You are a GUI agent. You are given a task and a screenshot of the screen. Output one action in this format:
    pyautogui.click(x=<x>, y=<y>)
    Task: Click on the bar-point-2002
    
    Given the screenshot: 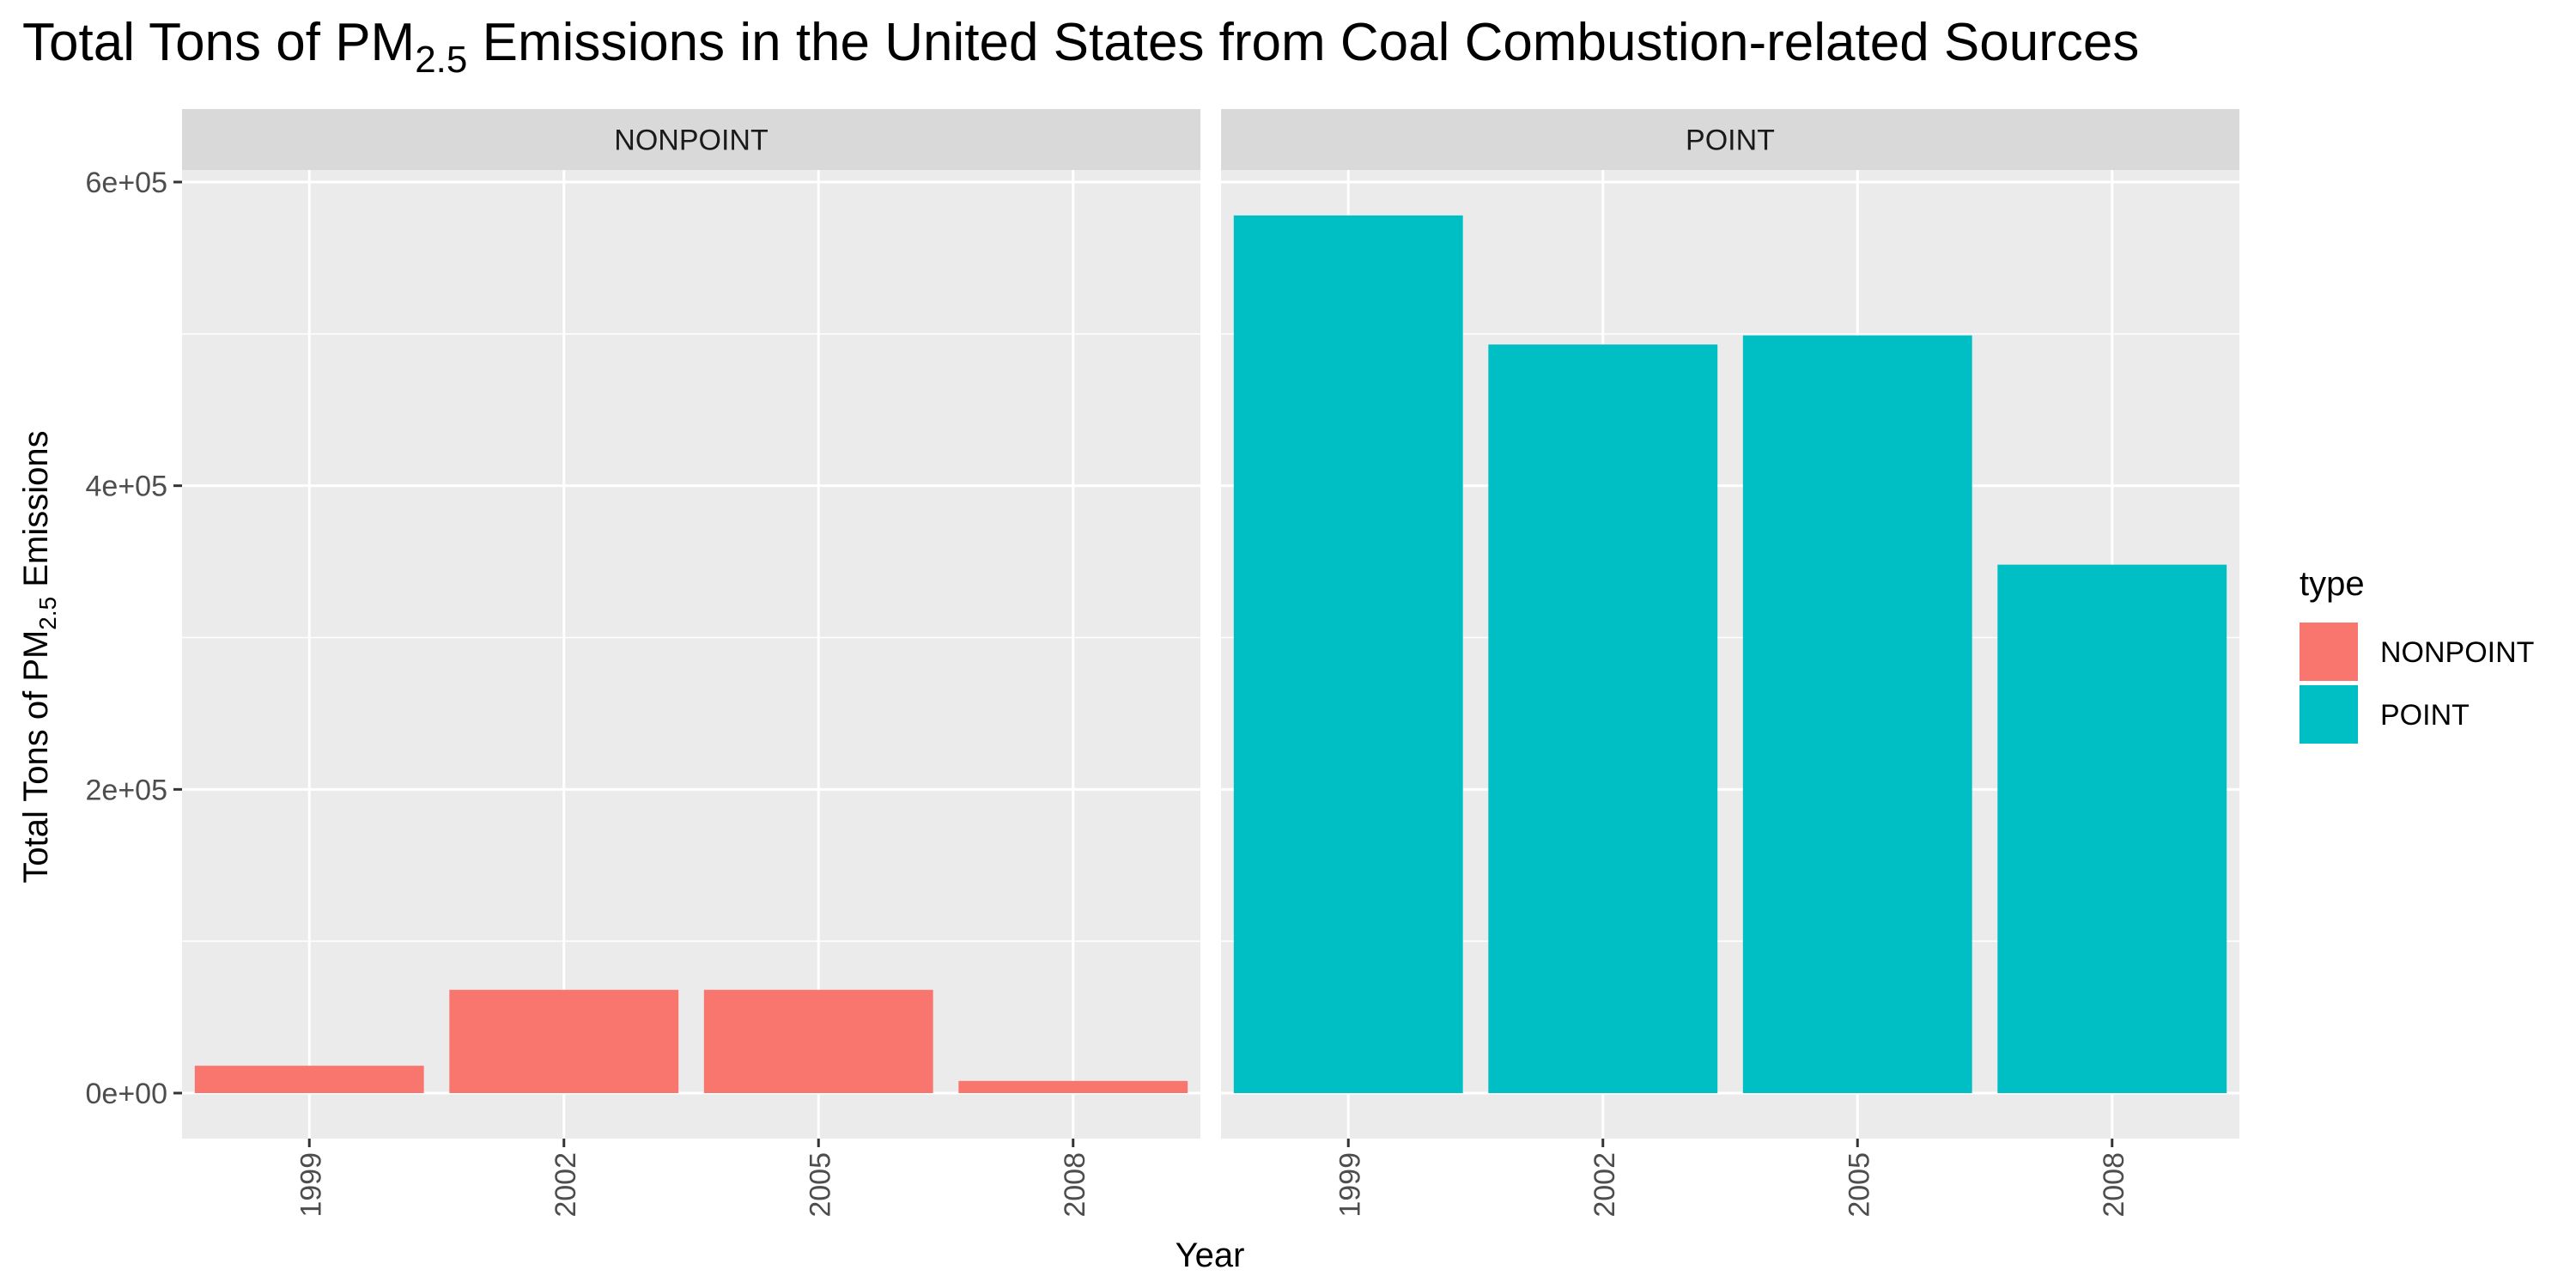 What is the action you would take?
    pyautogui.click(x=1603, y=718)
    